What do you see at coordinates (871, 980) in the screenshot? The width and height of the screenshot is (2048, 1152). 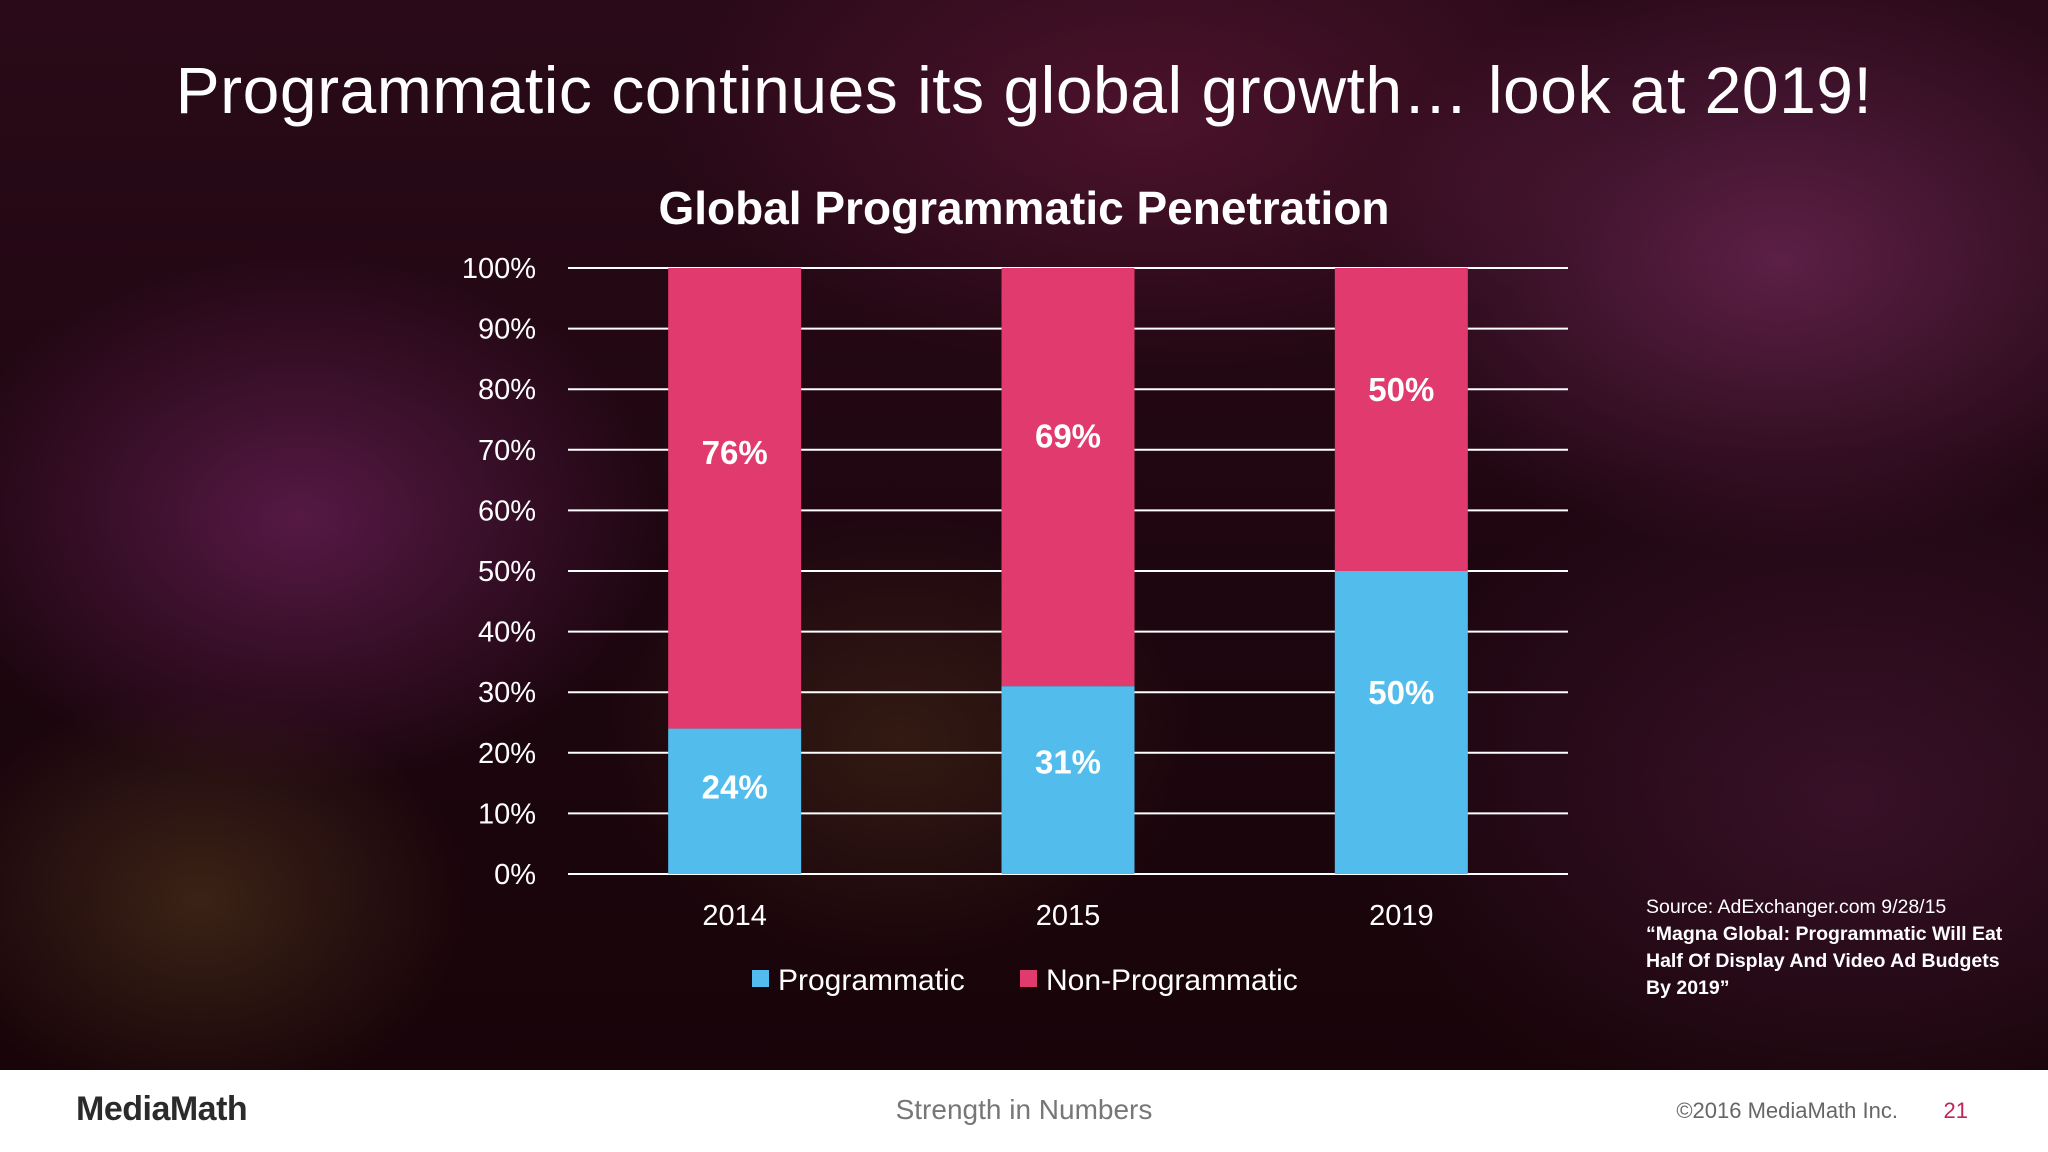 I see `legend-label: Programmatic` at bounding box center [871, 980].